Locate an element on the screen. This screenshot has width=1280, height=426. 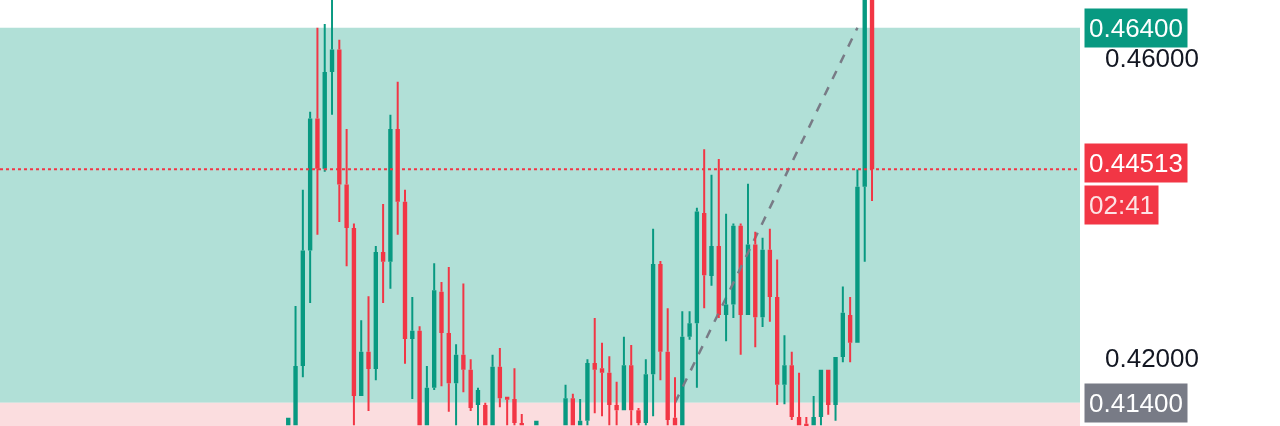
y-tick-label: 0.42000 is located at coordinates (1152, 357).